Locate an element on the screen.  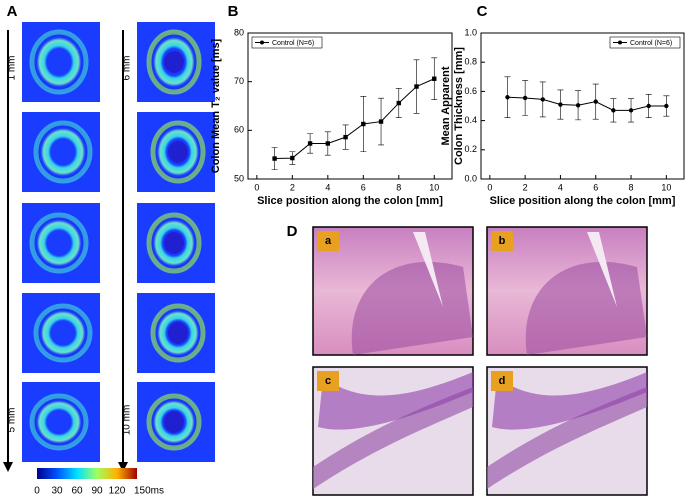
y-tick-label: 0.6 is located at coordinates (470, 91).